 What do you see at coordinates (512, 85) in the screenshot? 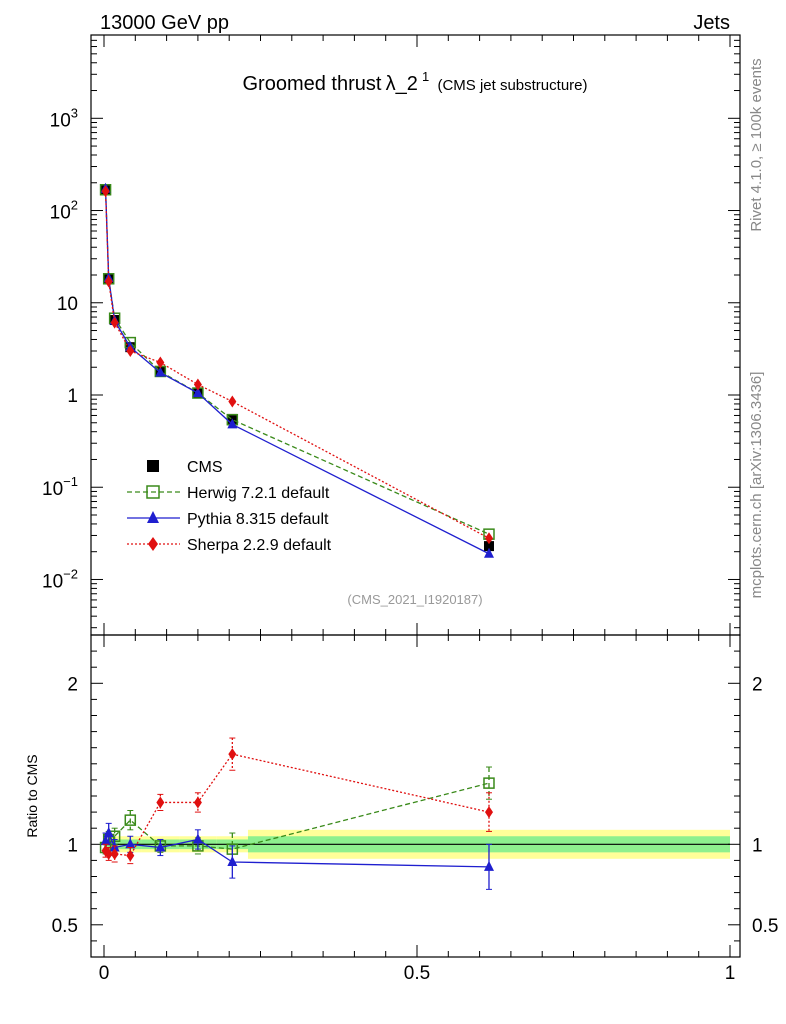
I see `title-sub: (CMS jet substructure)` at bounding box center [512, 85].